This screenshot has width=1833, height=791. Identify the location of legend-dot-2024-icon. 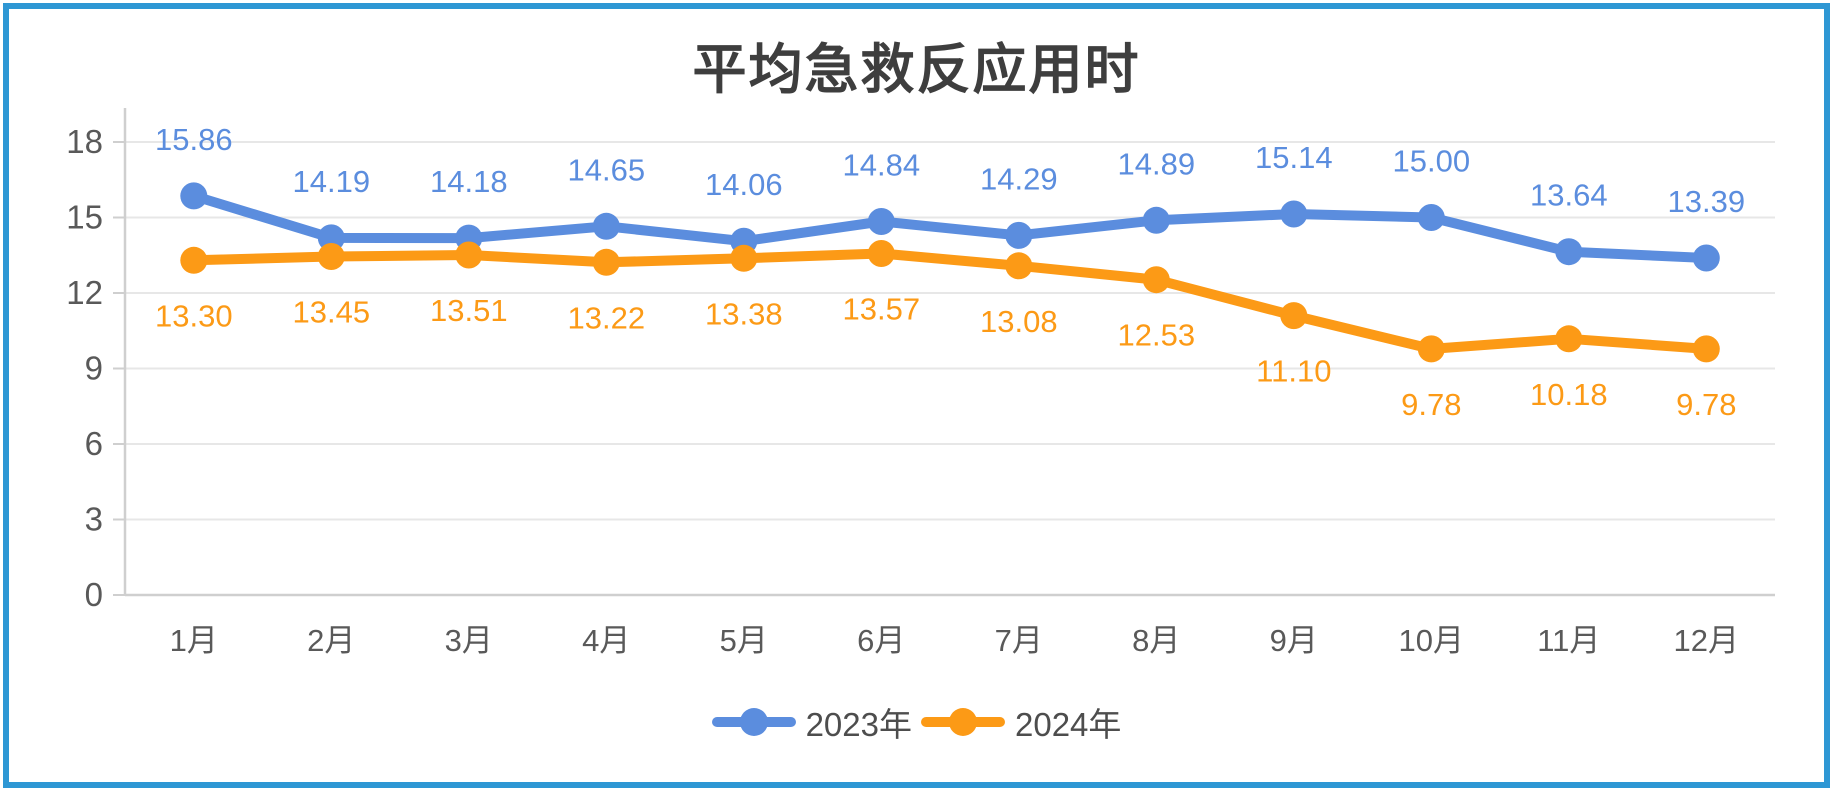
(963, 722).